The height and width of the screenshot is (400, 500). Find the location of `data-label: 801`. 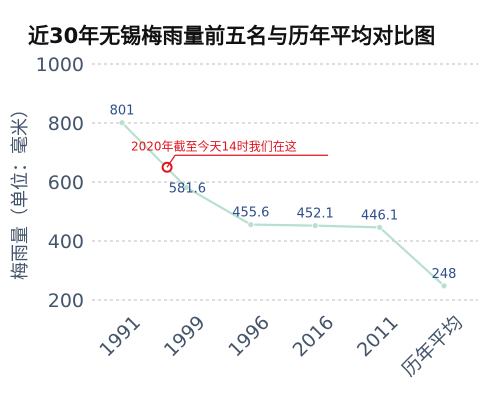

data-label: 801 is located at coordinates (122, 111).